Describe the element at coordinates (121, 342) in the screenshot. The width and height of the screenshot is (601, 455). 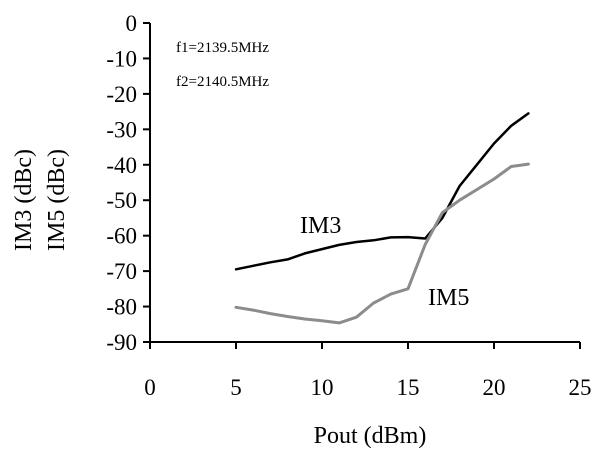
I see `y-tick-label: -90` at that location.